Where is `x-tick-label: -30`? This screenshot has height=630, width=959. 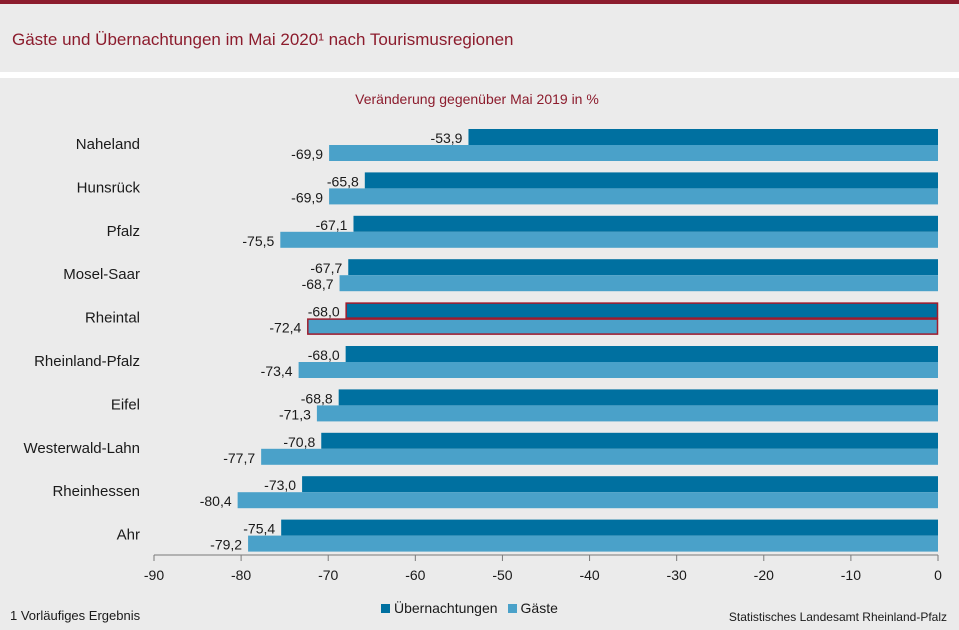 x-tick-label: -30 is located at coordinates (677, 575).